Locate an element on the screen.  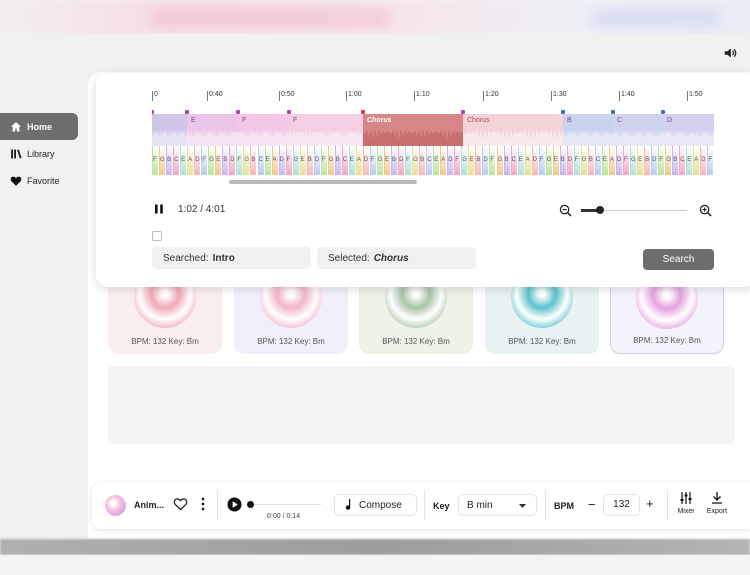
key-select: B min is located at coordinates (497, 505).